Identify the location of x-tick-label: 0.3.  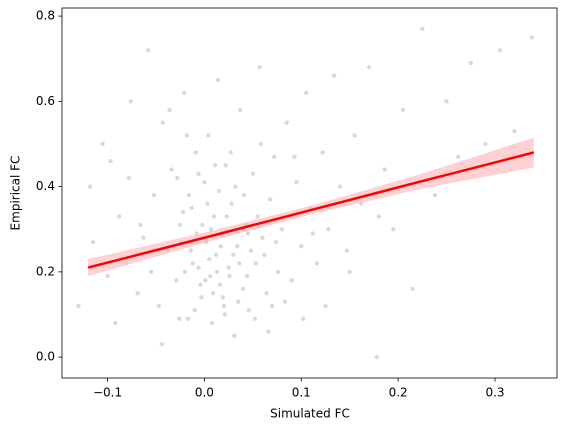
(494, 393).